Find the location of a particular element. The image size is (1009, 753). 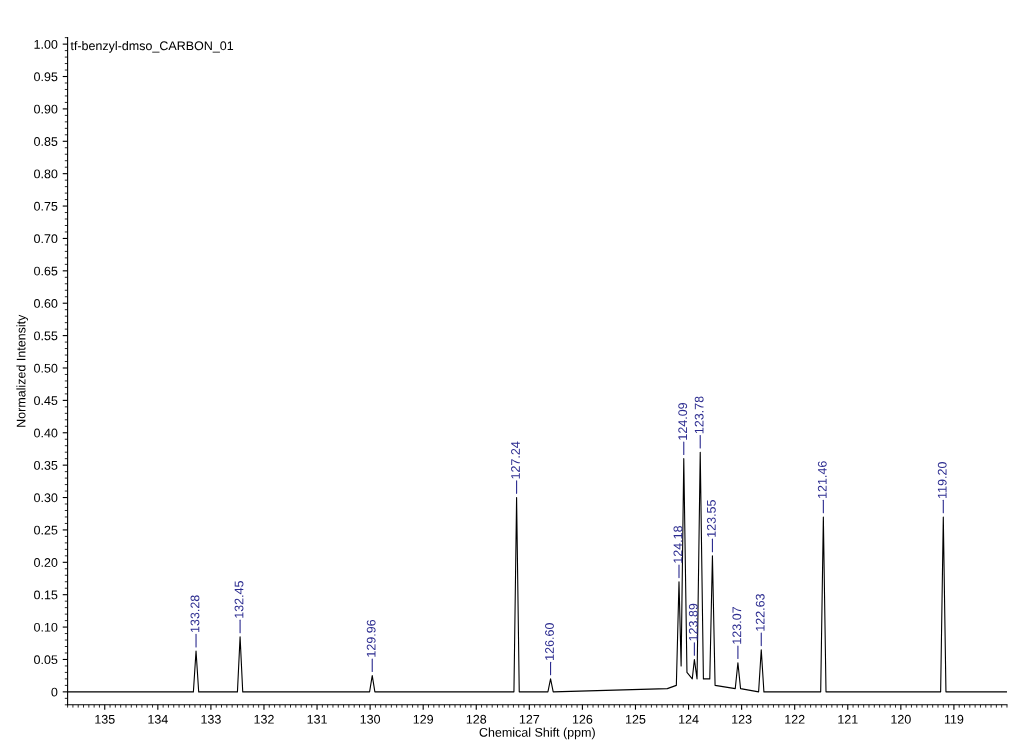

y-tick-label: 0.40 is located at coordinates (46, 433).